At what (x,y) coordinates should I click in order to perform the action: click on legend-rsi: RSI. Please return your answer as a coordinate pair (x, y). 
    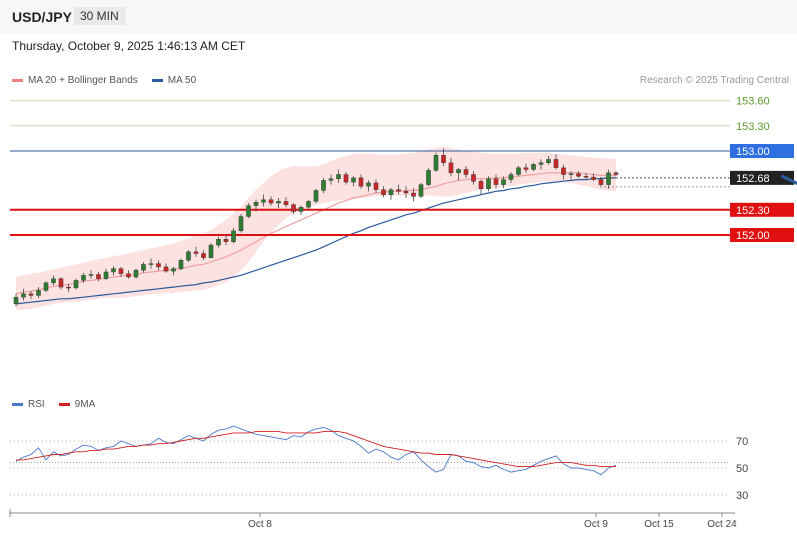
    Looking at the image, I should click on (28, 404).